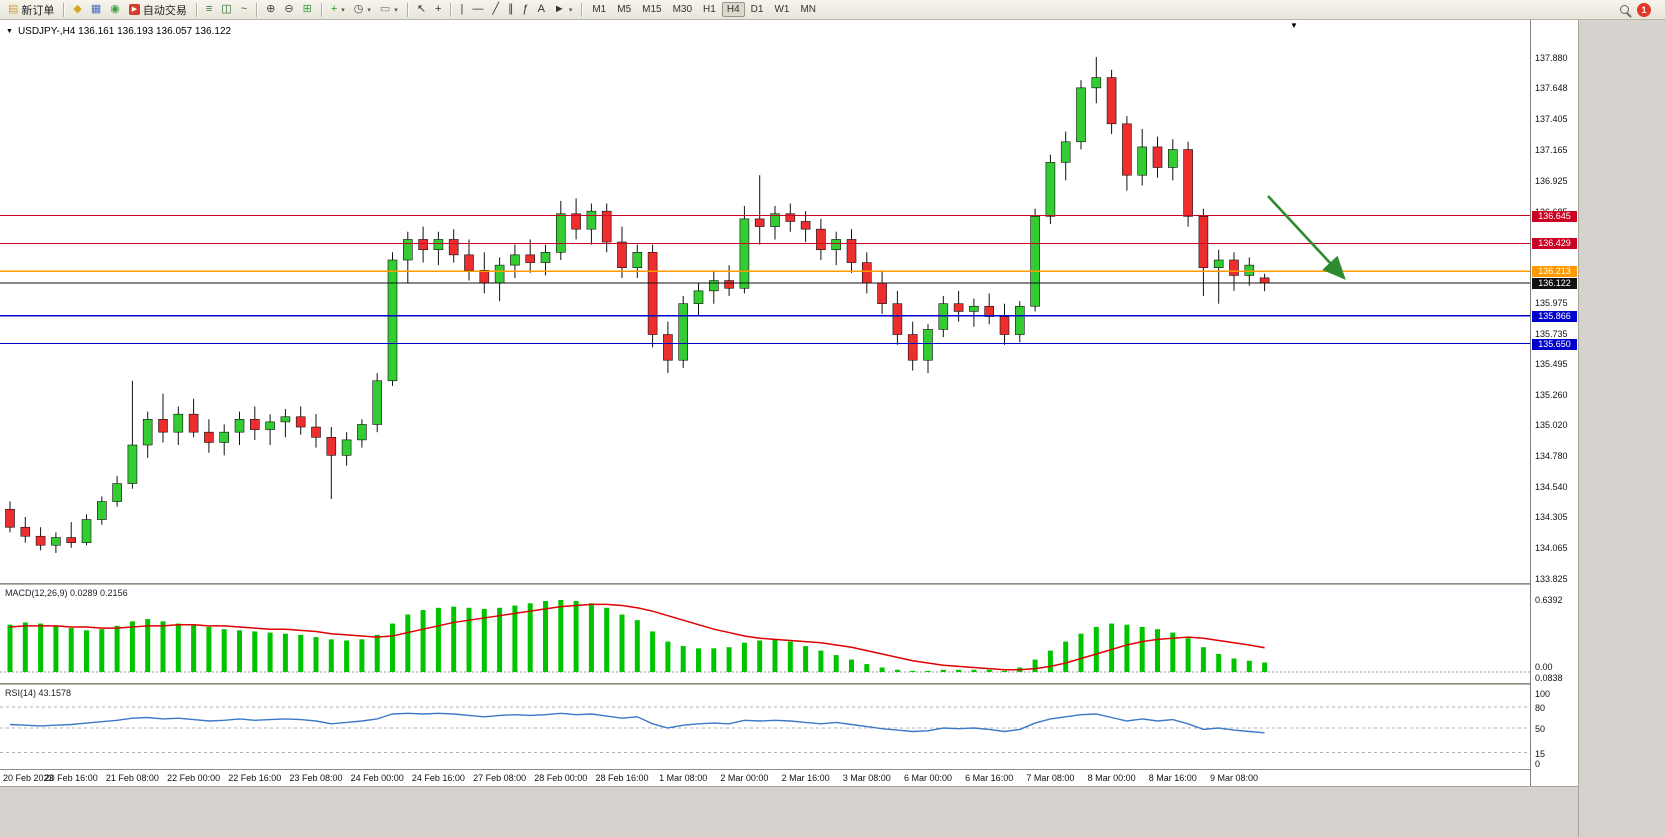  What do you see at coordinates (624, 9) in the screenshot?
I see `timeframe-m5-button: M5` at bounding box center [624, 9].